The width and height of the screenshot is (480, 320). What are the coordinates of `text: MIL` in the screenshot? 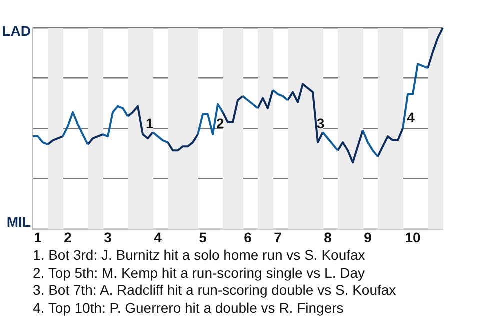 It's located at (19, 222).